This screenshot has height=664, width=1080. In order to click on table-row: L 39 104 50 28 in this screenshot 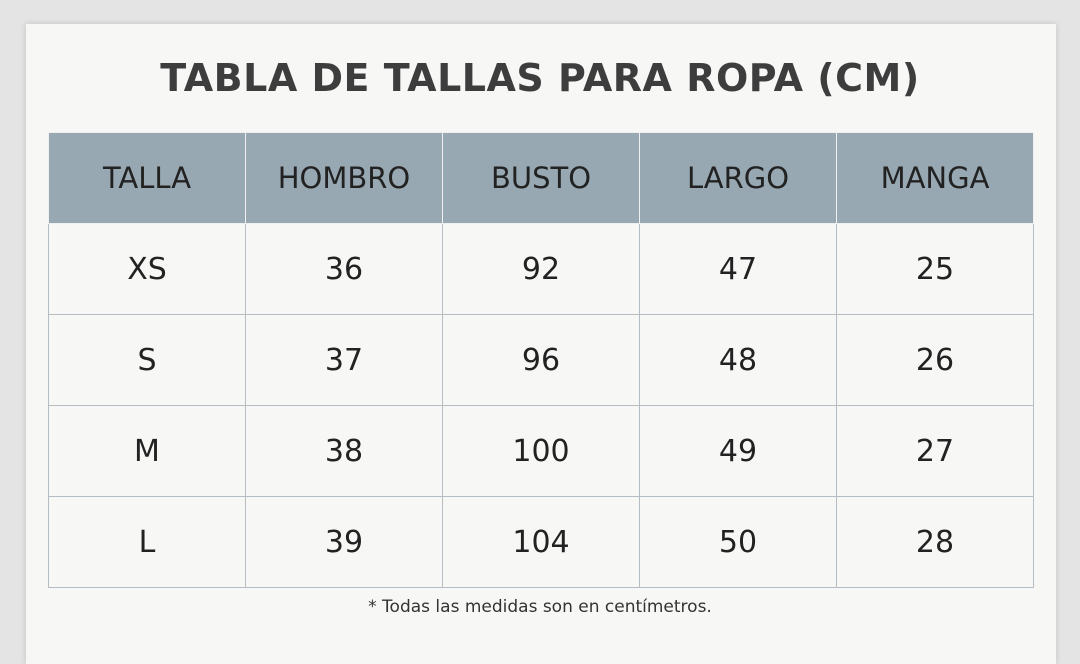, I will do `click(541, 542)`.